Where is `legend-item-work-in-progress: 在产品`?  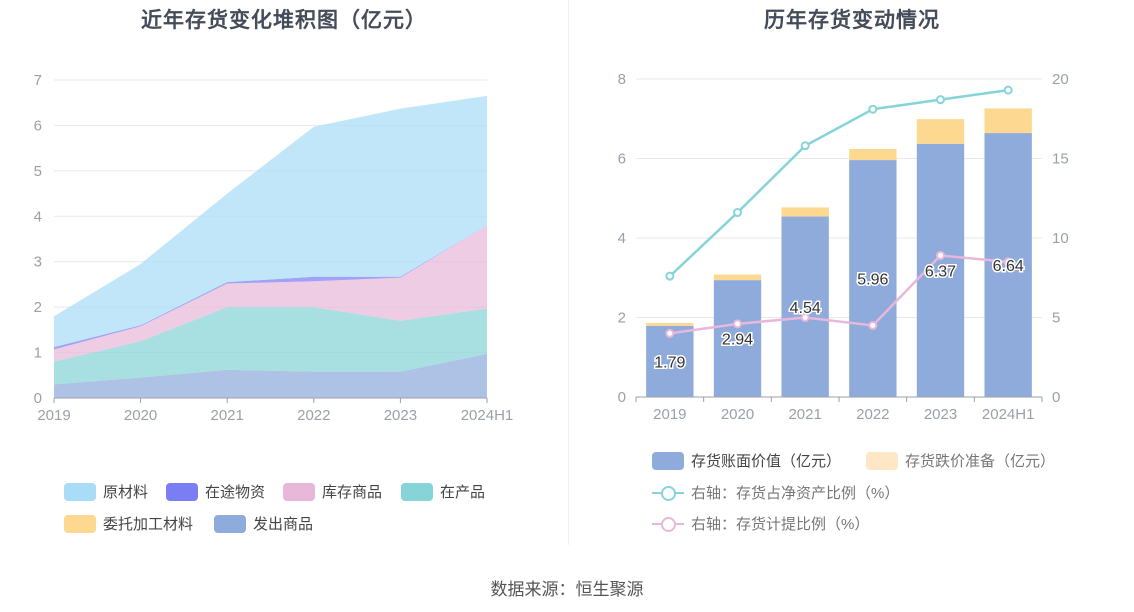
legend-item-work-in-progress: 在产品 is located at coordinates (443, 491).